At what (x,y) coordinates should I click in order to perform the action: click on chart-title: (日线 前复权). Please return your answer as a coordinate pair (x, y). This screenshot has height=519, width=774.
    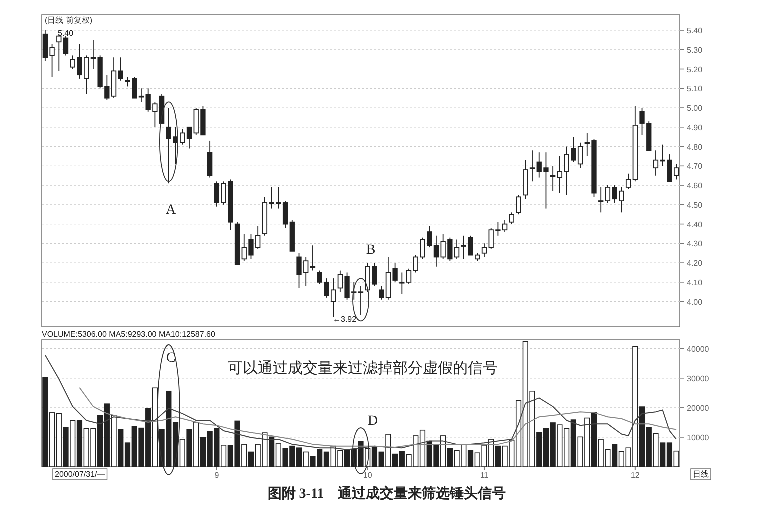
    Looking at the image, I should click on (69, 20).